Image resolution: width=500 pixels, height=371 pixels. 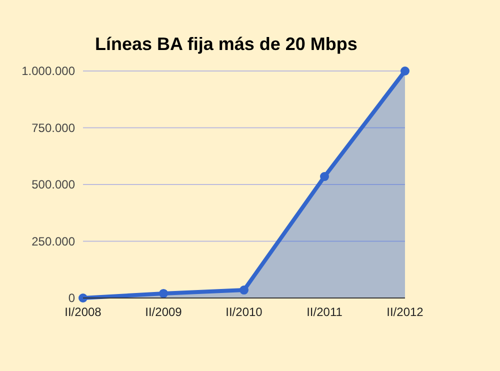 What do you see at coordinates (54, 241) in the screenshot?
I see `y-tick-label: 250.000` at bounding box center [54, 241].